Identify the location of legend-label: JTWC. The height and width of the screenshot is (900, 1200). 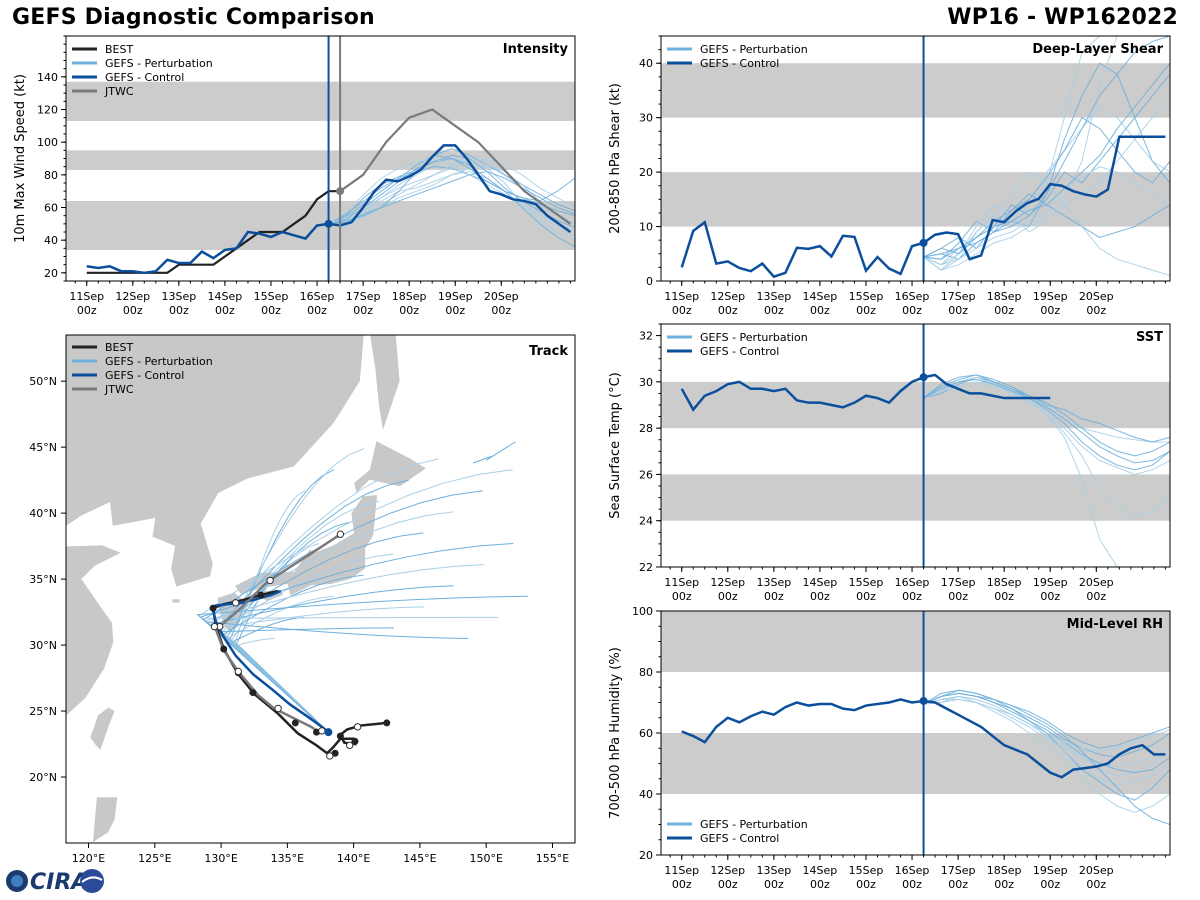
(119, 389).